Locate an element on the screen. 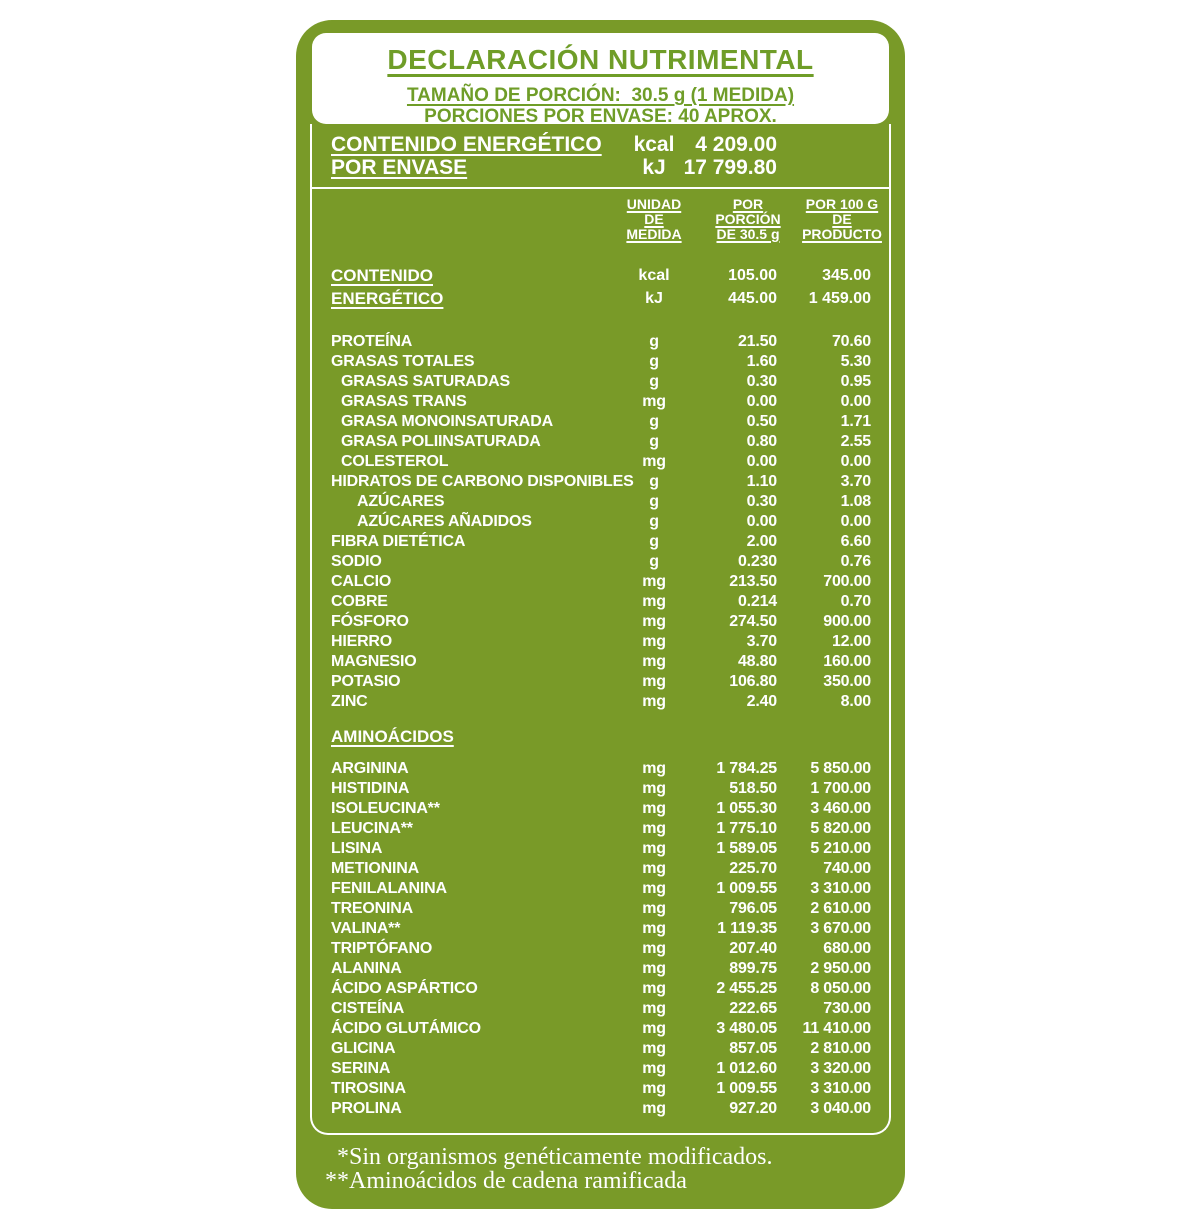 The image size is (1200, 1209). table-row: GRASA POLIINSATURADA g 0.80 2.55 is located at coordinates (601, 442).